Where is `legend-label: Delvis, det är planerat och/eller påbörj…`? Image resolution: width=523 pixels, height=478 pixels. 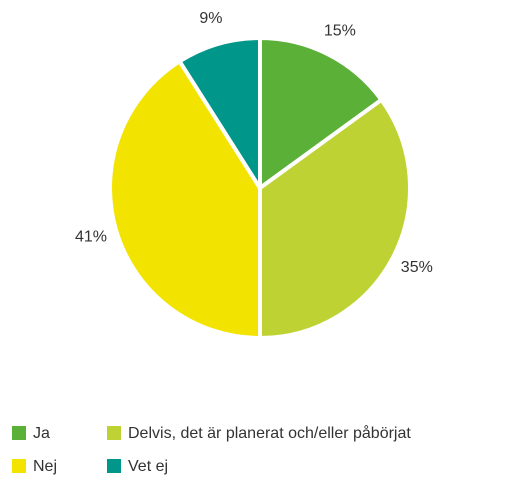
legend-label: Delvis, det är planerat och/eller påbörj… is located at coordinates (269, 433).